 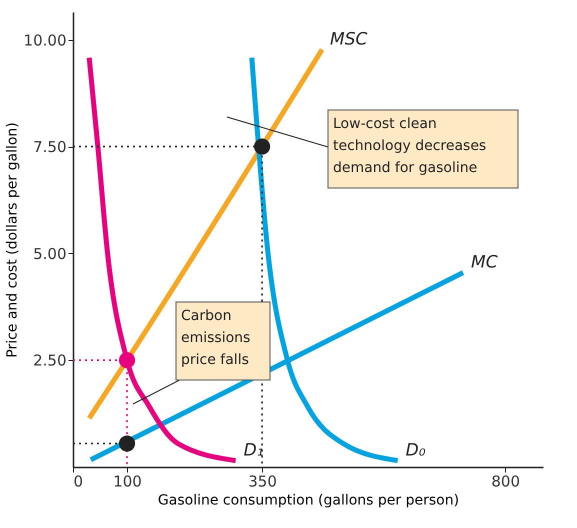 What do you see at coordinates (49, 253) in the screenshot?
I see `y-tick-label: 5.00` at bounding box center [49, 253].